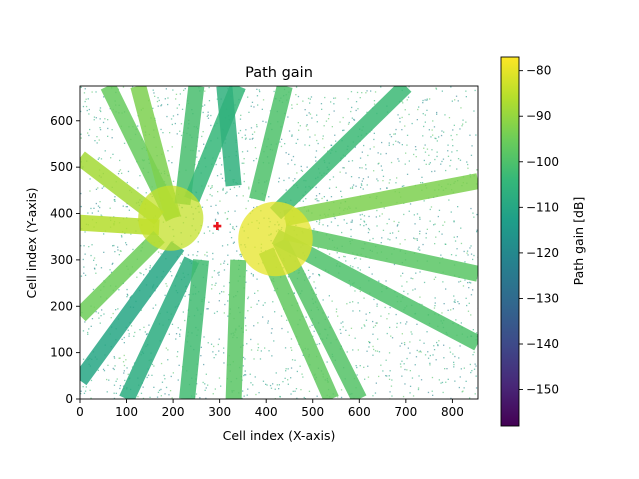 The image size is (639, 479). What do you see at coordinates (405, 412) in the screenshot?
I see `x-tick-label: 700` at bounding box center [405, 412].